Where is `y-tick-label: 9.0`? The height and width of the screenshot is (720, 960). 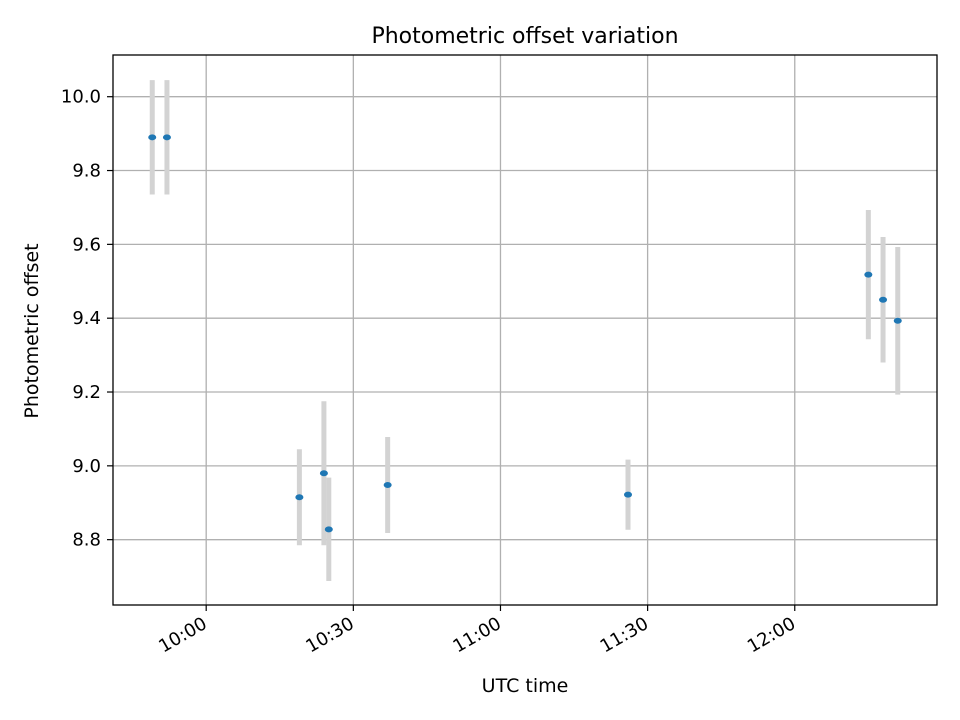 y-tick-label: 9.0 is located at coordinates (86, 466).